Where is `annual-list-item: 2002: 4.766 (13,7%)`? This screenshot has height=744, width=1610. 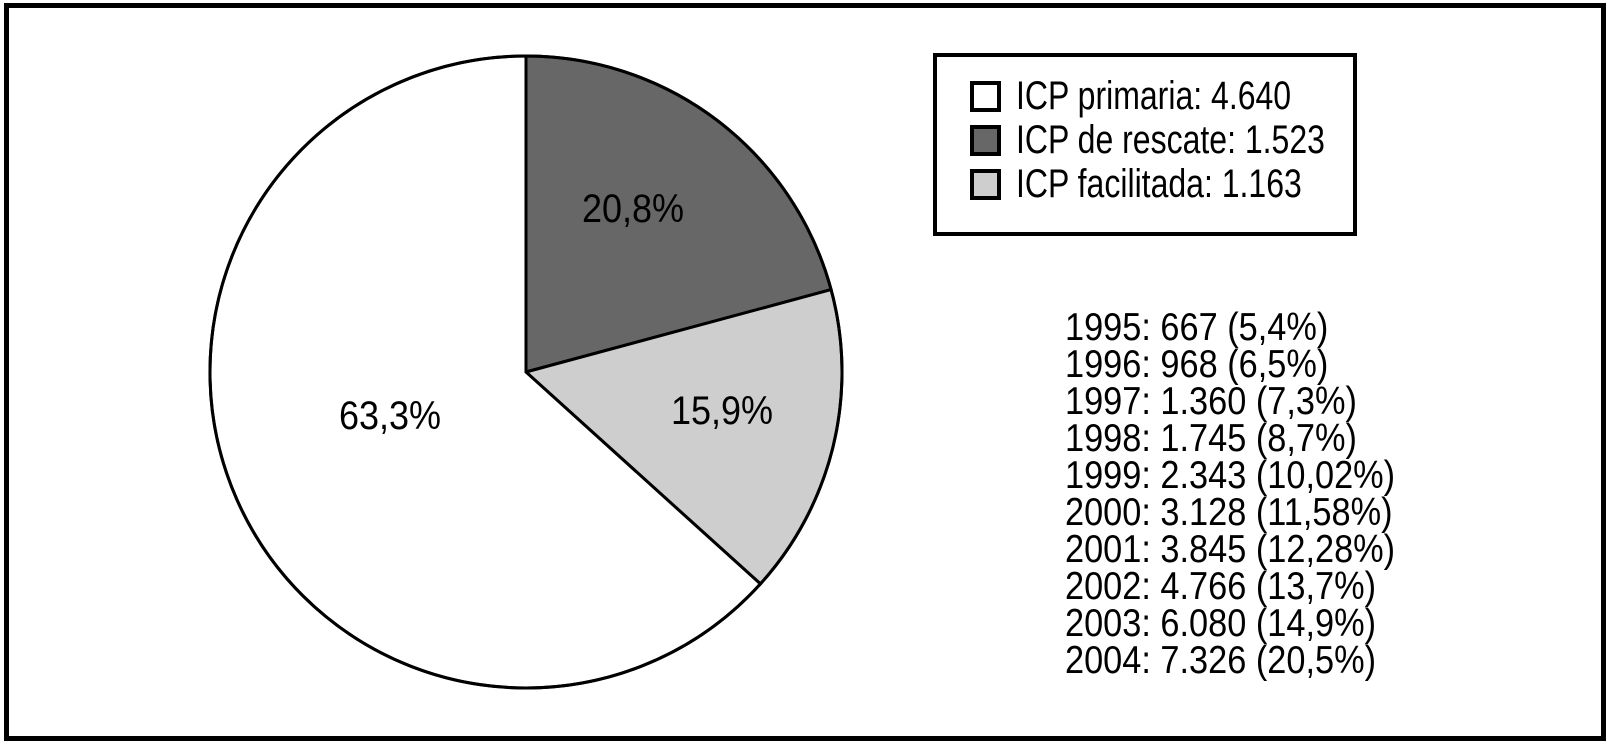
annual-list-item: 2002: 4.766 (13,7%) is located at coordinates (1221, 586).